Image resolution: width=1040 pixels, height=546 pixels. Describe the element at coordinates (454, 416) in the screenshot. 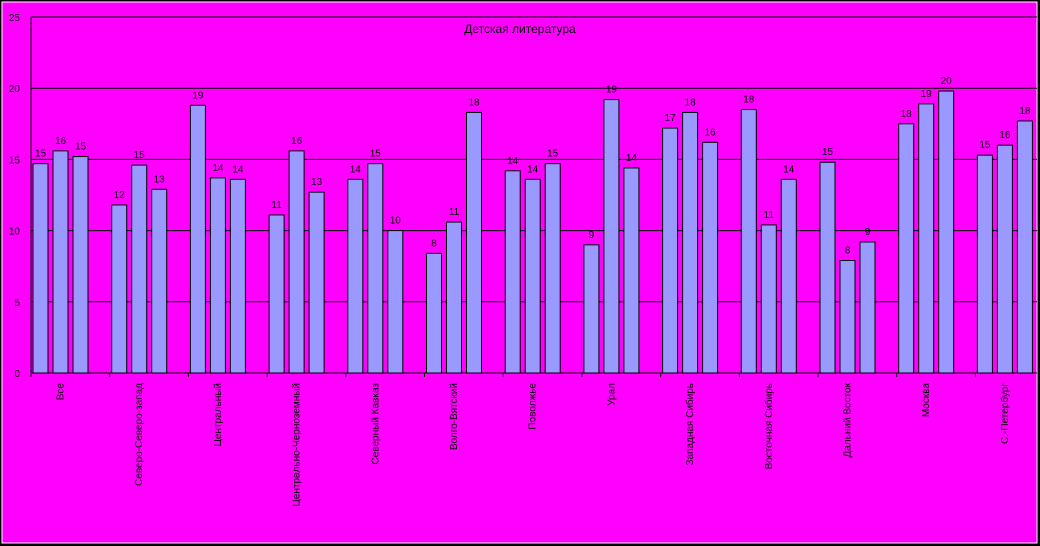

I see `x-tick-label: Волго-Вятский` at that location.